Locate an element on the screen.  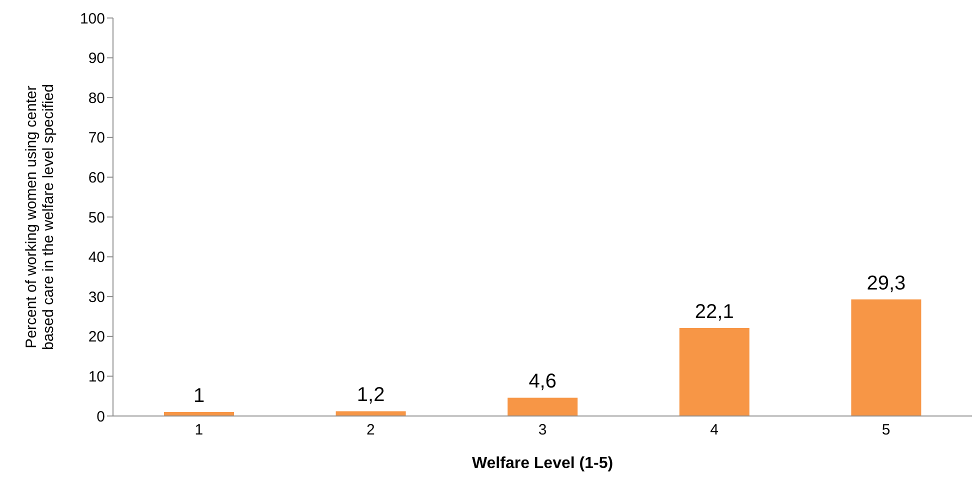
y-tick-label: 80 is located at coordinates (96, 98).